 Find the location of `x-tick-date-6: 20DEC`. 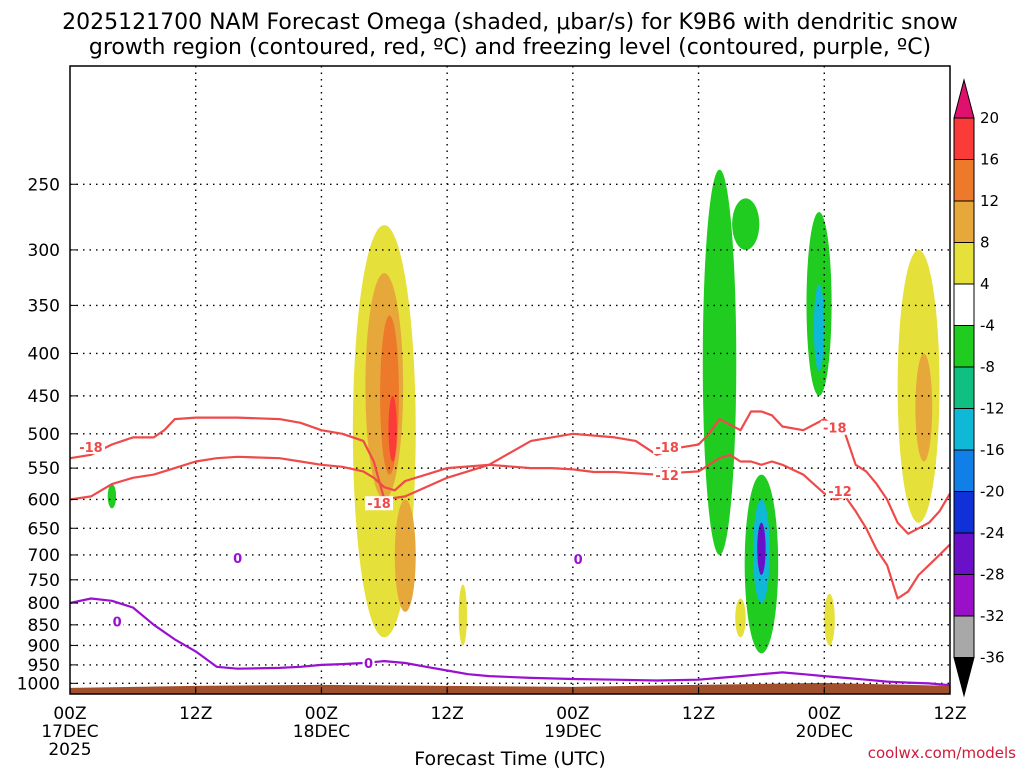

x-tick-date-6: 20DEC is located at coordinates (824, 732).